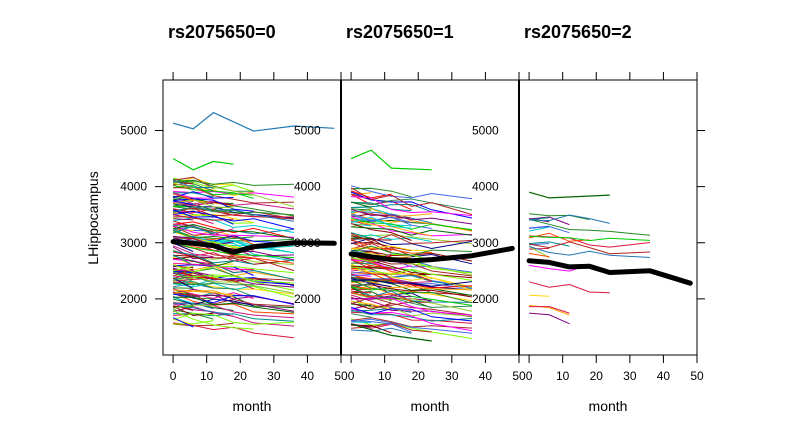 The height and width of the screenshot is (423, 787). Describe the element at coordinates (173, 376) in the screenshot. I see `x-tick-label: 0` at that location.